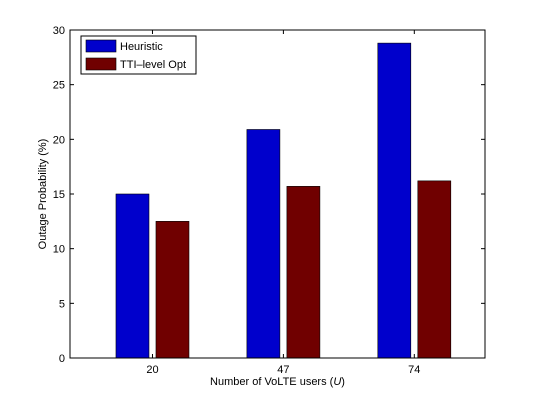 The width and height of the screenshot is (536, 402). Describe the element at coordinates (138, 55) in the screenshot. I see `legend: Heuristic TTI–level Opt` at that location.